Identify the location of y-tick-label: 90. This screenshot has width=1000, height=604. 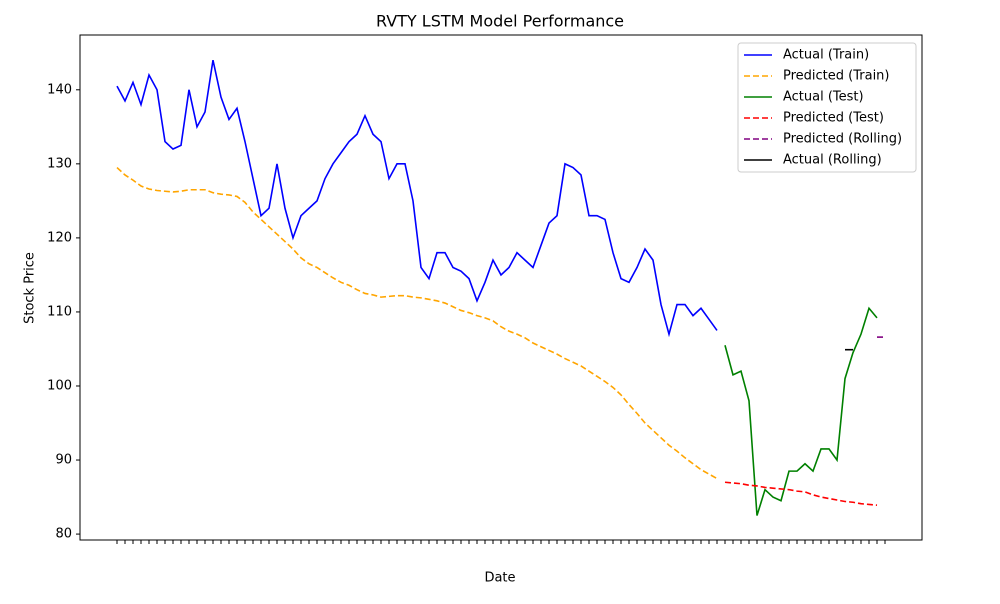
(63, 460).